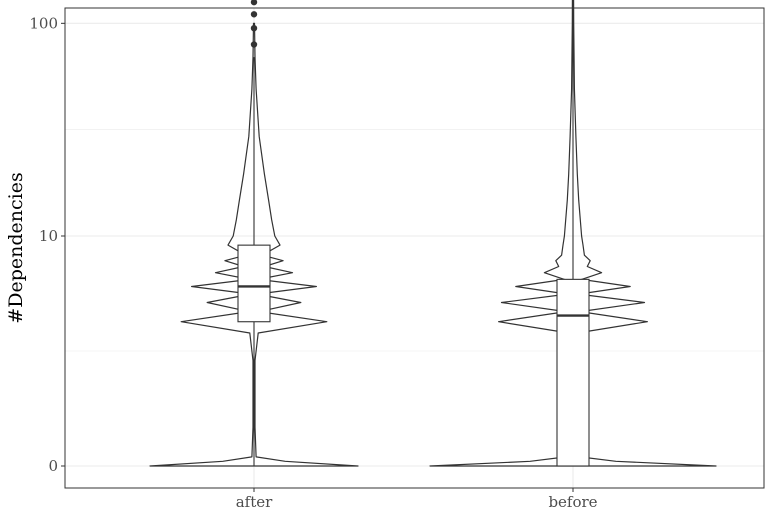 Image resolution: width=771 pixels, height=523 pixels. Describe the element at coordinates (254, 502) in the screenshot. I see `x-tick-label: after` at that location.